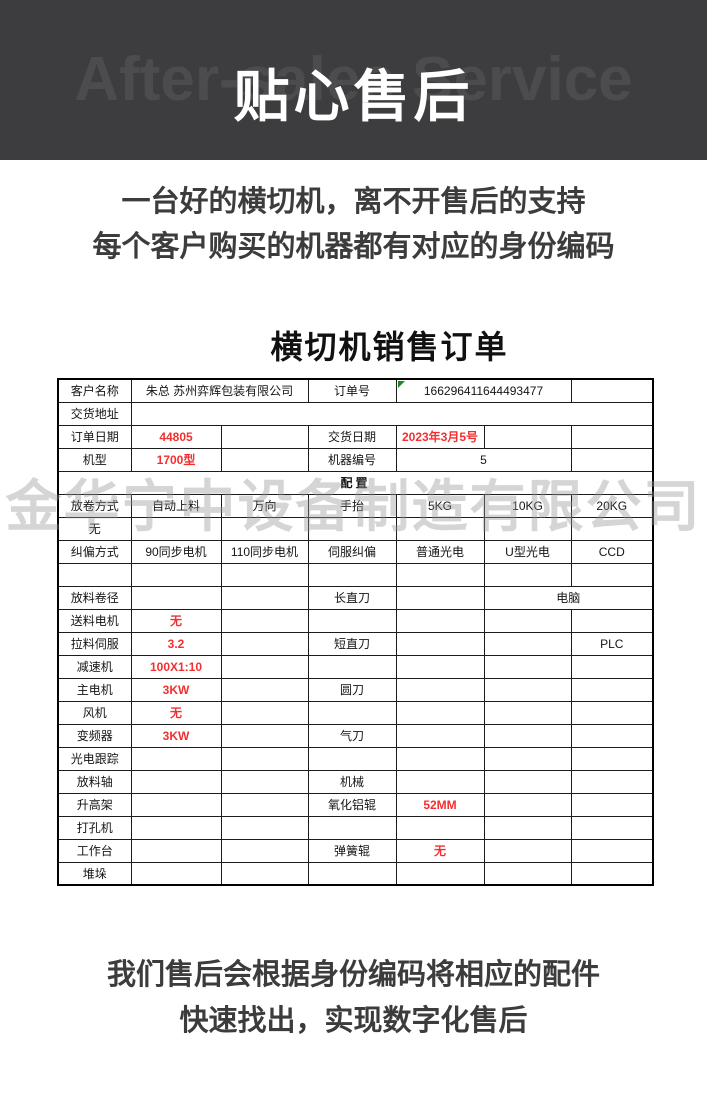 Image resolution: width=707 pixels, height=1095 pixels. I want to click on table-row, so click(355, 574).